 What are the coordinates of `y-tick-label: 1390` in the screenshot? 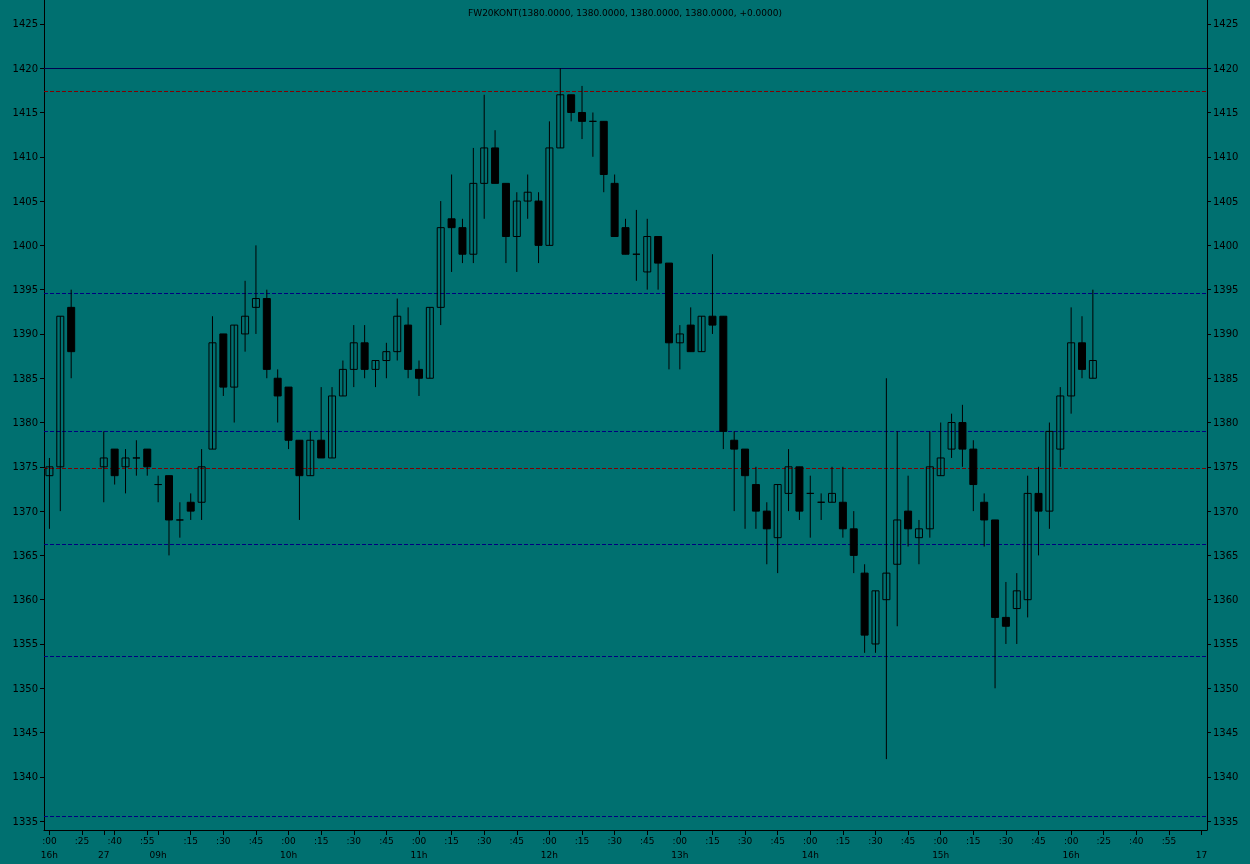 It's located at (25, 334).